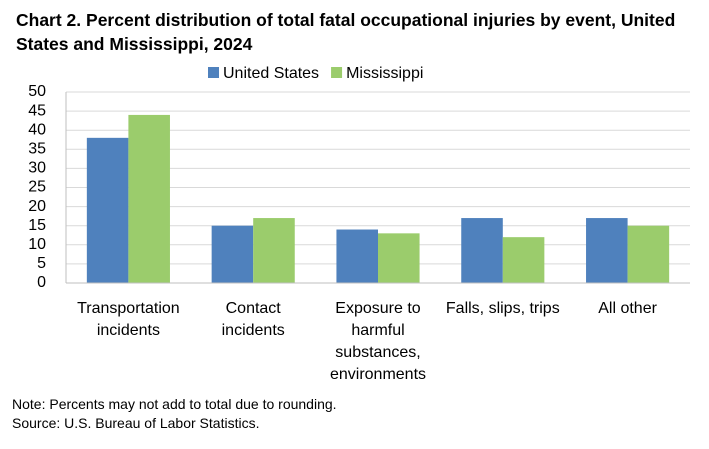  I want to click on y-tick-label: 25, so click(37, 187).